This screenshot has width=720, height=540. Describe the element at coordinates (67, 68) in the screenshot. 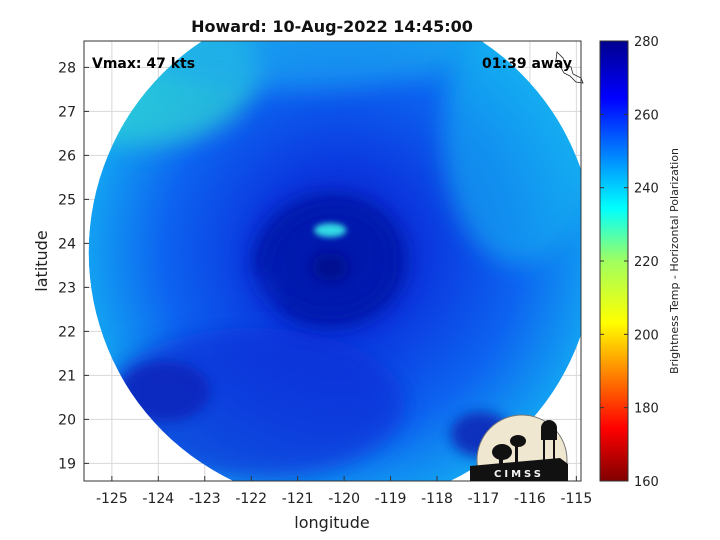

I see `y-tick-label: 28` at that location.